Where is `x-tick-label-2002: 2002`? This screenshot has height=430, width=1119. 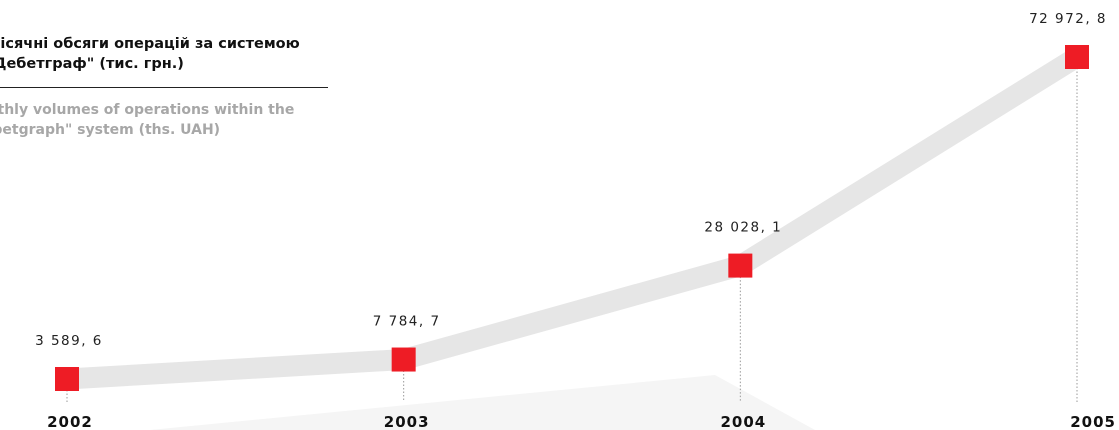 x-tick-label-2002: 2002 is located at coordinates (70, 421).